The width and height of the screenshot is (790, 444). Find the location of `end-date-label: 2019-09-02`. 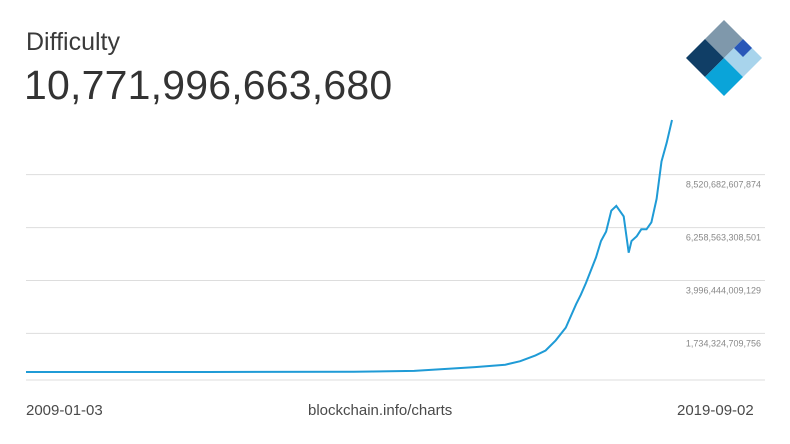

end-date-label: 2019-09-02 is located at coordinates (715, 410).